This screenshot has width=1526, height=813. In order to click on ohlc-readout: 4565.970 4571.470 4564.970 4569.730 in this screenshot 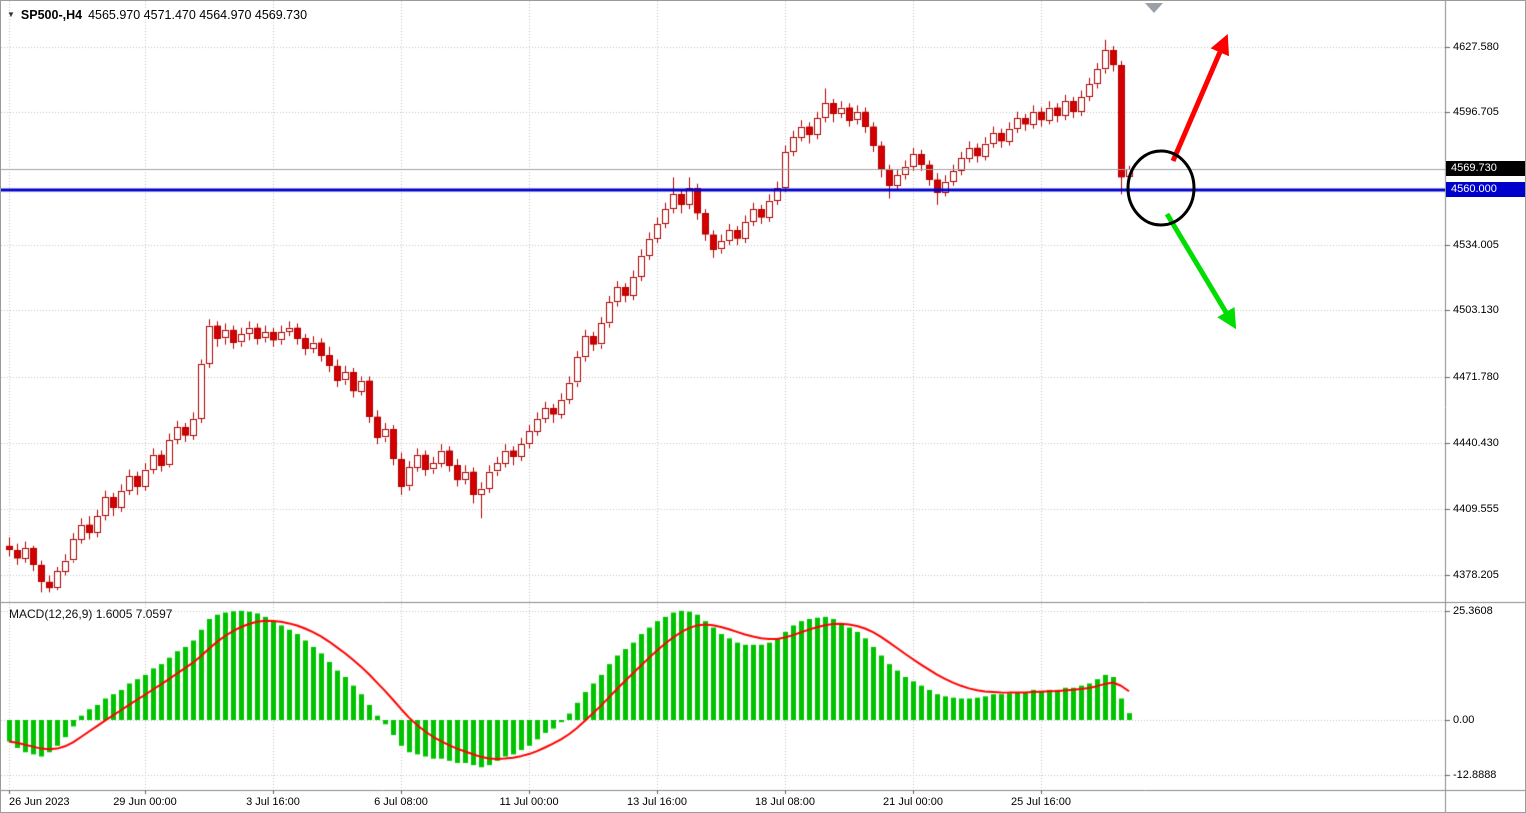, I will do `click(198, 15)`.